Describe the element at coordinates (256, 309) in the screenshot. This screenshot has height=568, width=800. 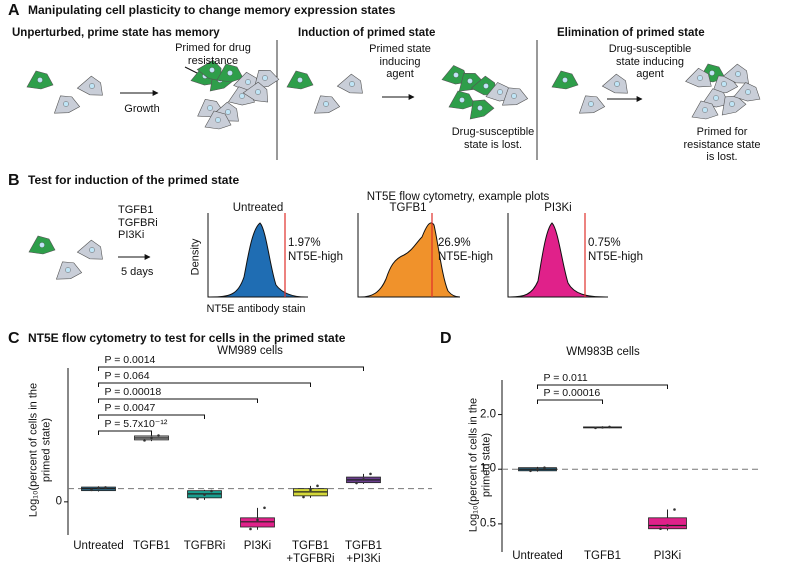
I see `x-axis-label: NT5E antibody stain` at that location.